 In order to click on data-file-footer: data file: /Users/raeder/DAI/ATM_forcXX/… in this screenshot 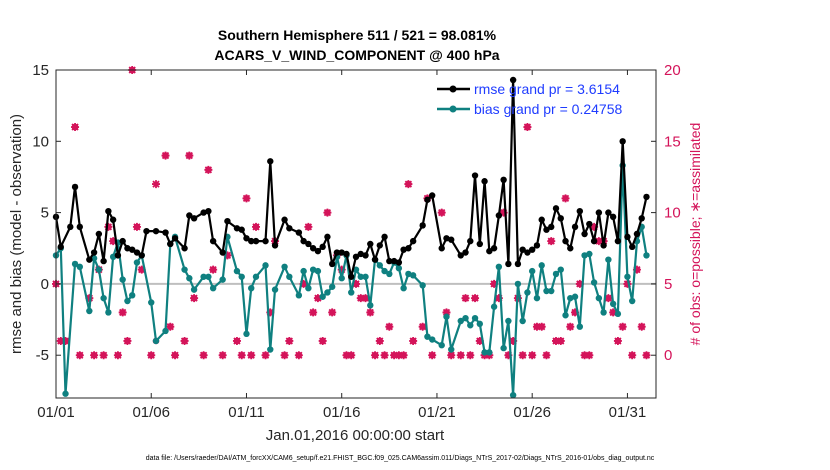, I will do `click(400, 458)`.